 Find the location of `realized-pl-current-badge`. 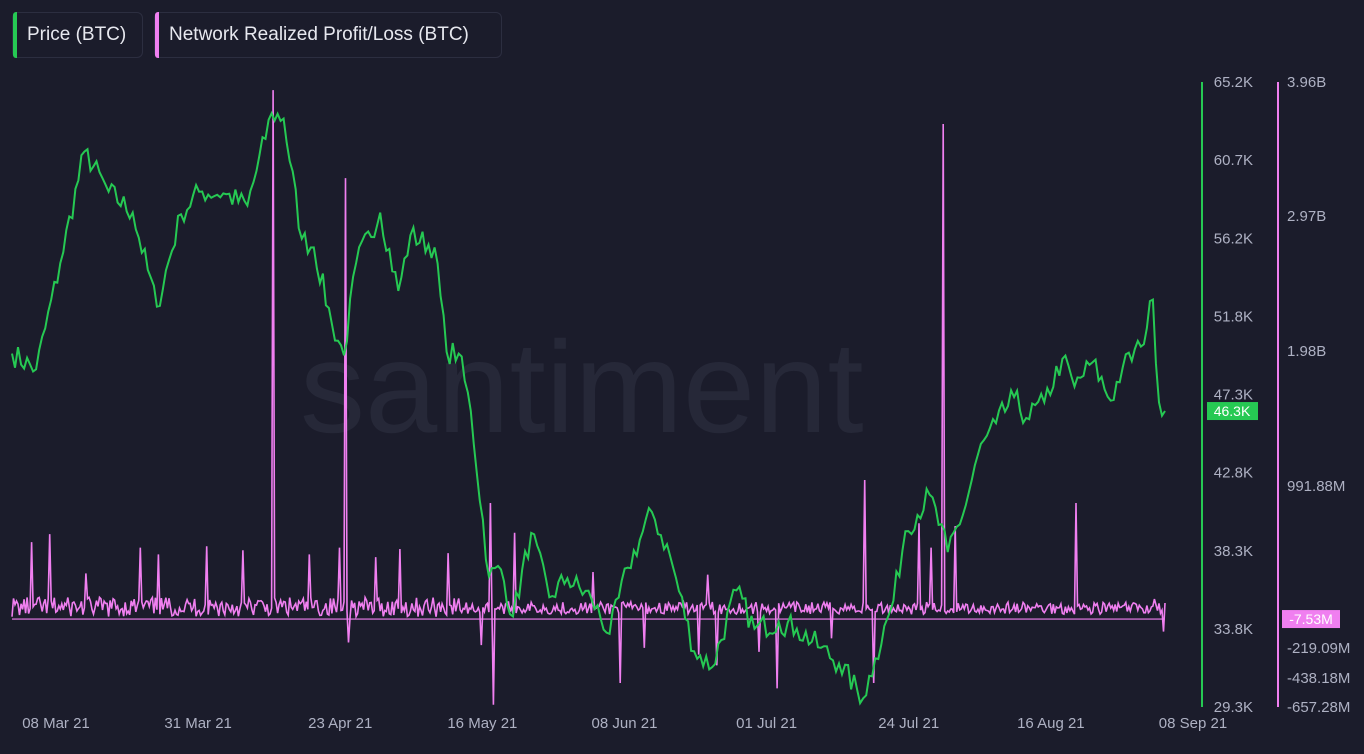

realized-pl-current-badge is located at coordinates (1311, 619).